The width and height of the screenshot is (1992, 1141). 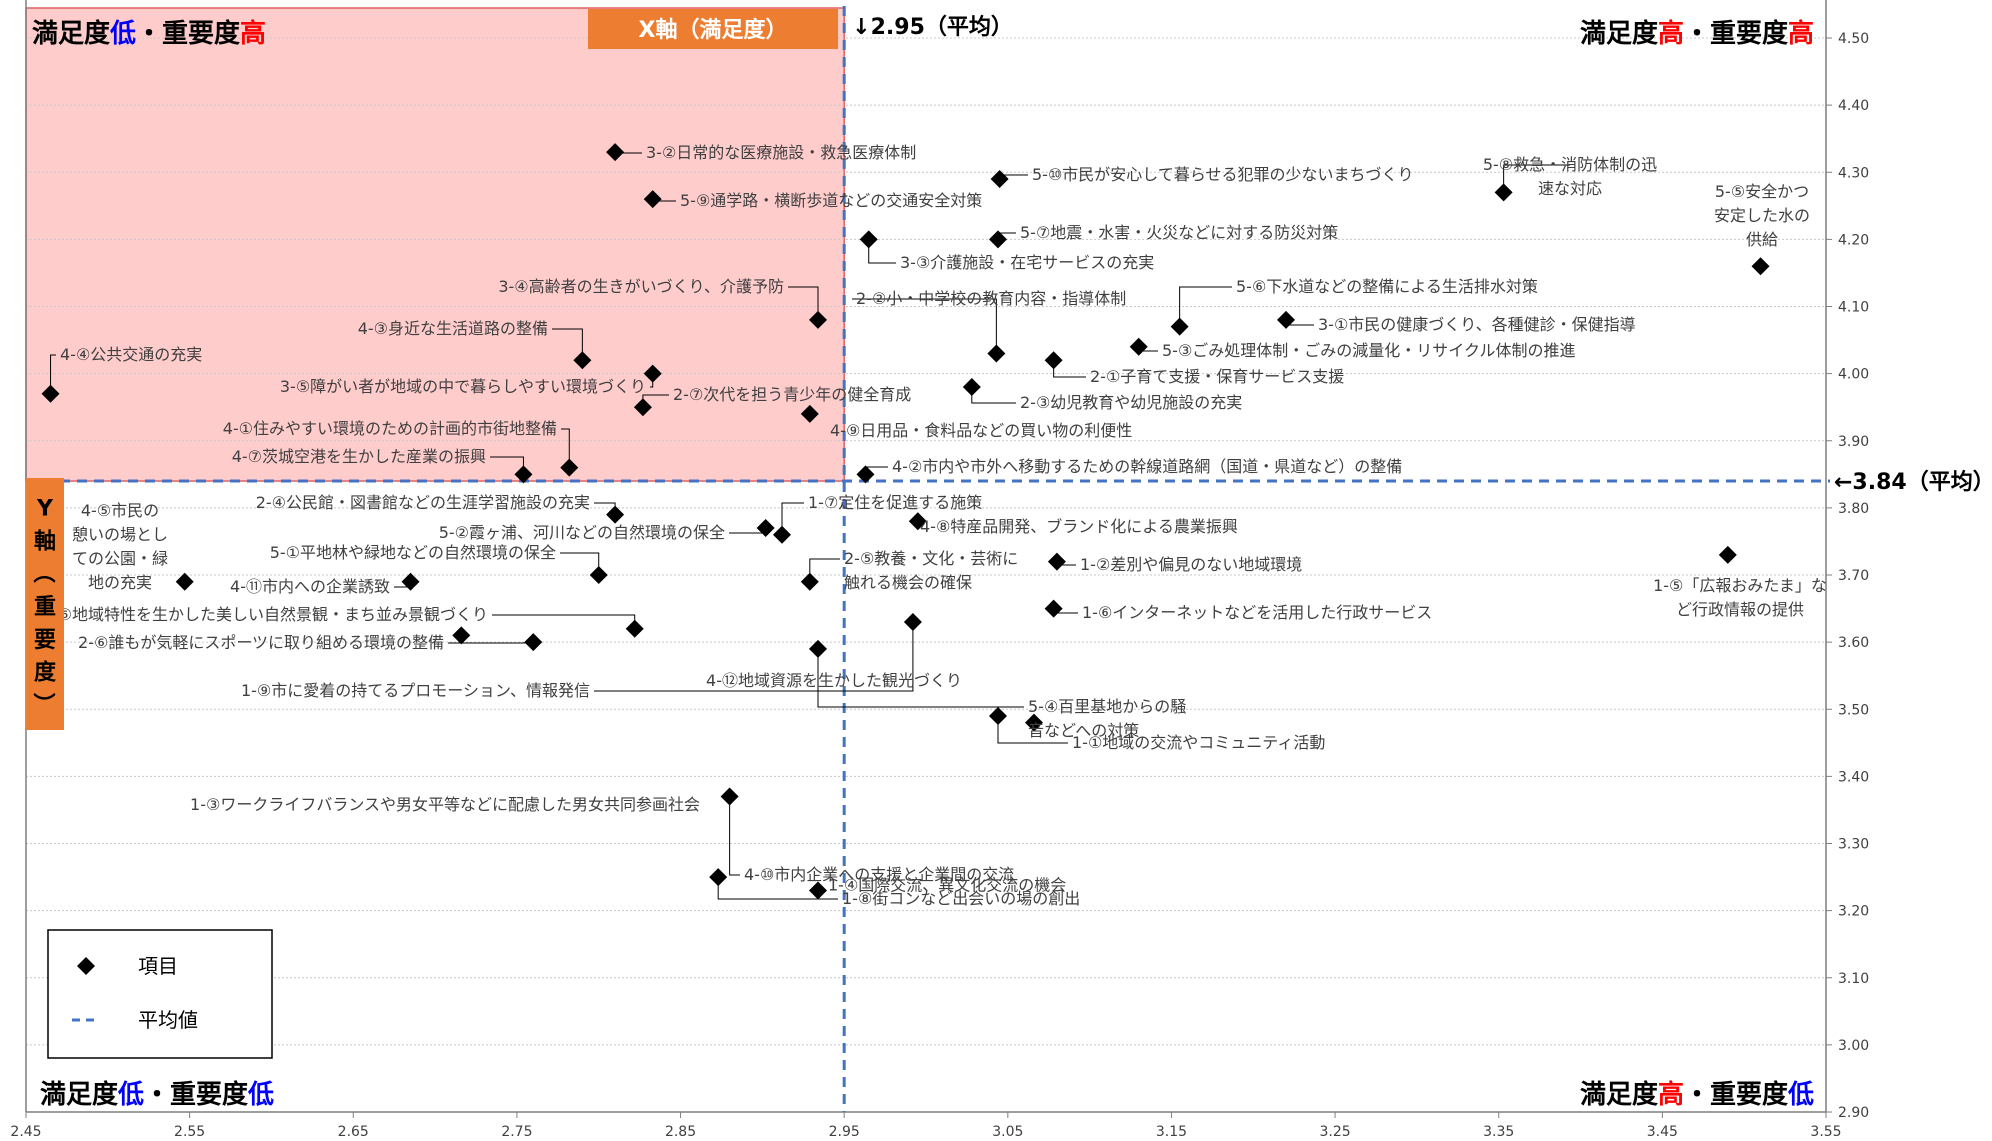 What do you see at coordinates (1853, 173) in the screenshot?
I see `y-tick-label: 4.30` at bounding box center [1853, 173].